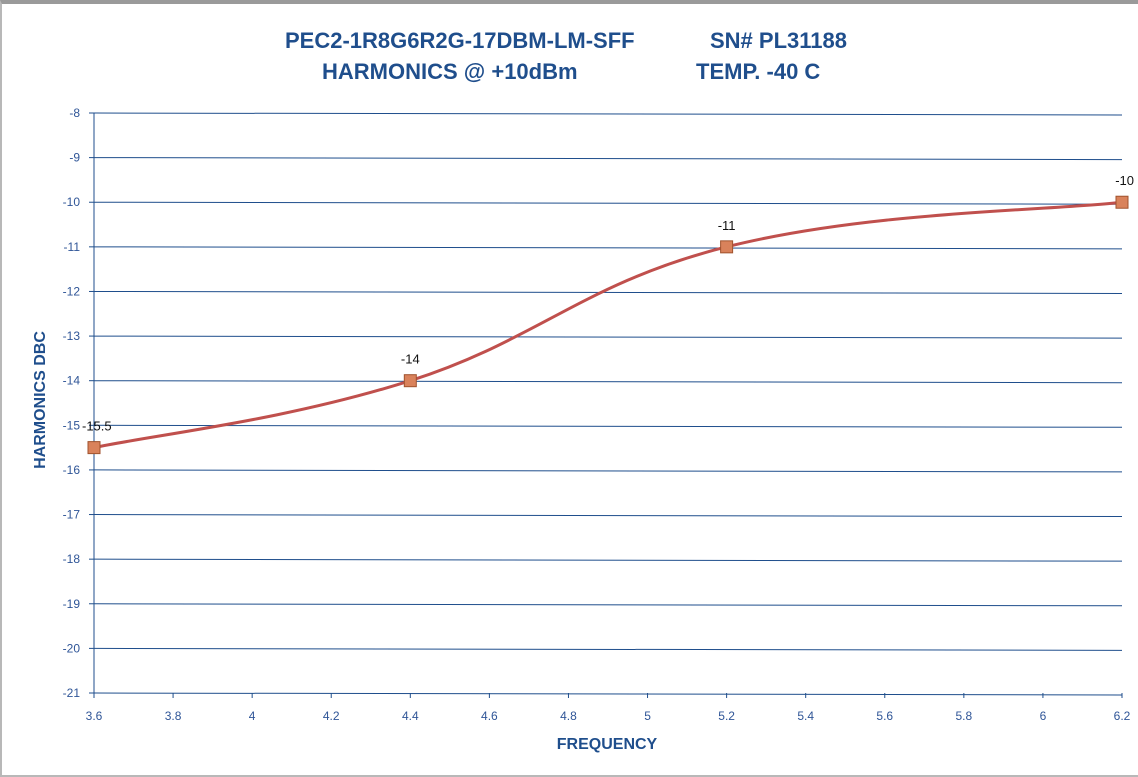  What do you see at coordinates (72, 648) in the screenshot?
I see `y-tick-label: -20` at bounding box center [72, 648].